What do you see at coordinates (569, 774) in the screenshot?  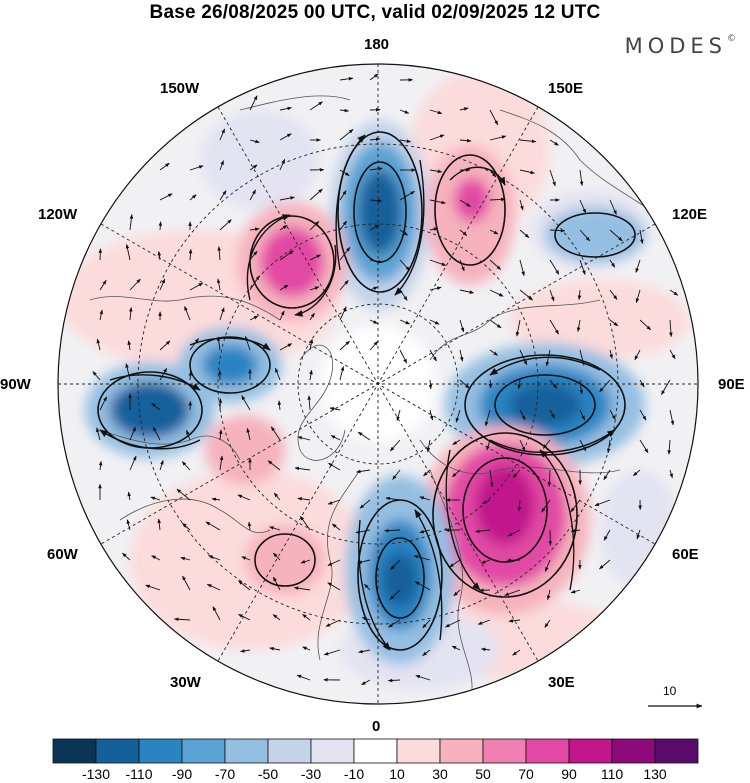 I see `colorbar-tick-label: 90` at bounding box center [569, 774].